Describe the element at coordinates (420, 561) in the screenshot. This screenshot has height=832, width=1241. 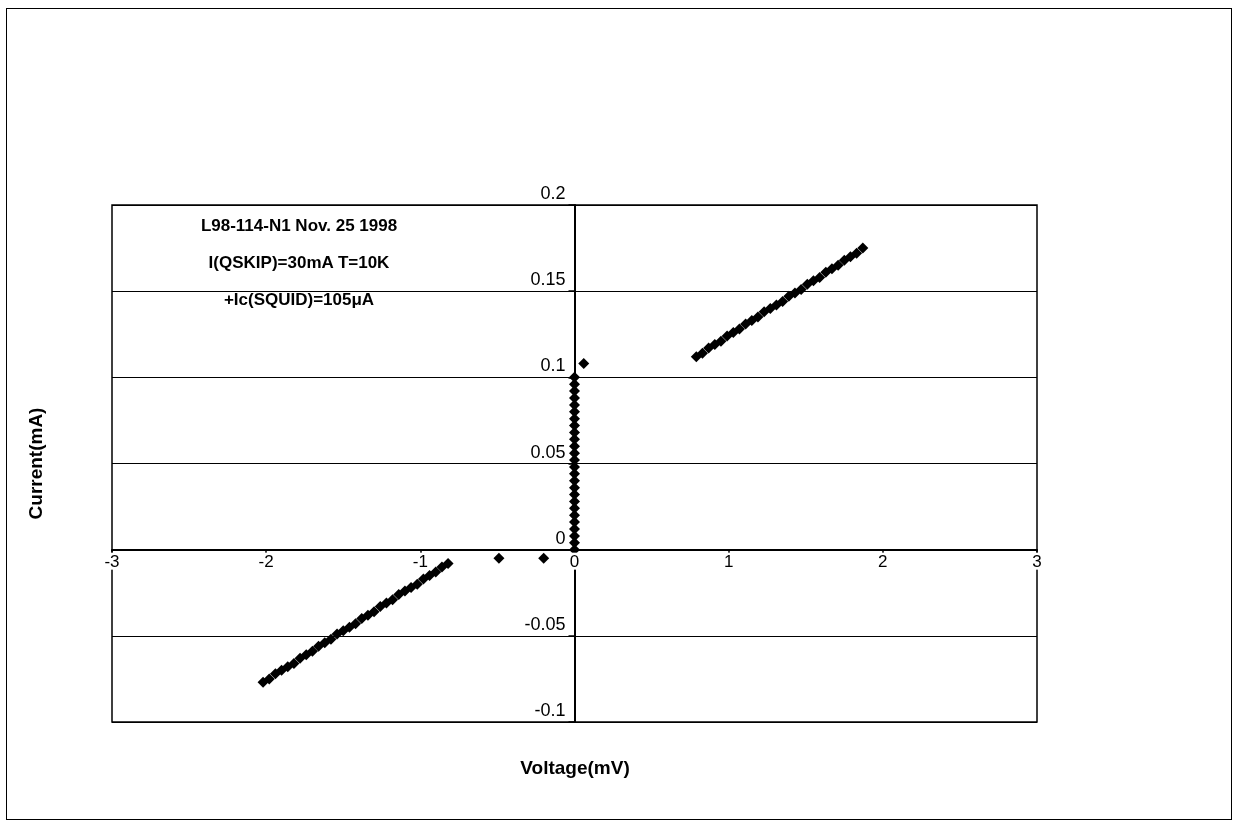
I see `x-tick-label: -1` at that location.